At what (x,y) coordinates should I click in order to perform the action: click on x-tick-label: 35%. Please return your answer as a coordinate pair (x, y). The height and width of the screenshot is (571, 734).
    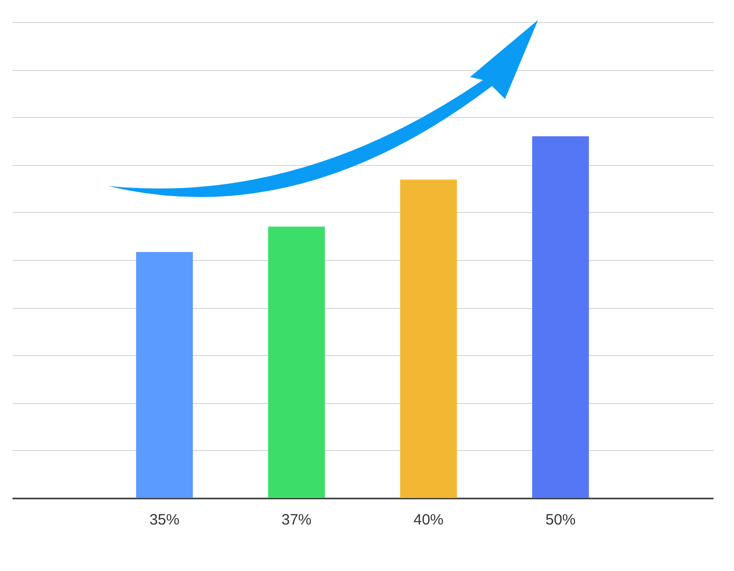
    Looking at the image, I should click on (164, 520).